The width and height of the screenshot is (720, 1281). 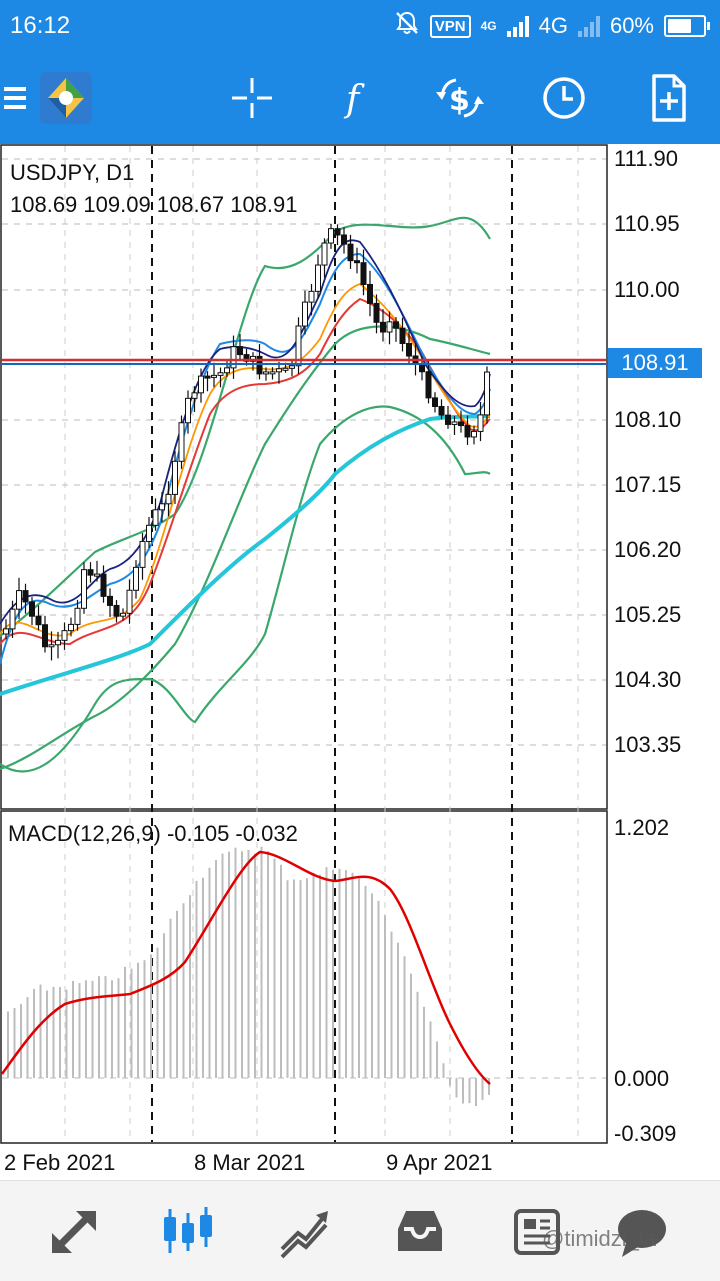 I want to click on price-label: 107.15, so click(x=648, y=484).